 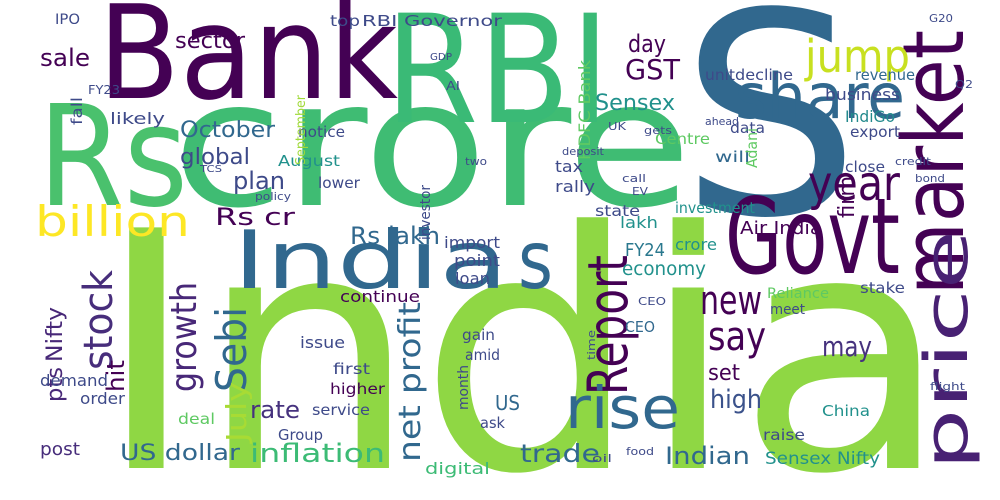 I want to click on word: point, so click(x=477, y=260).